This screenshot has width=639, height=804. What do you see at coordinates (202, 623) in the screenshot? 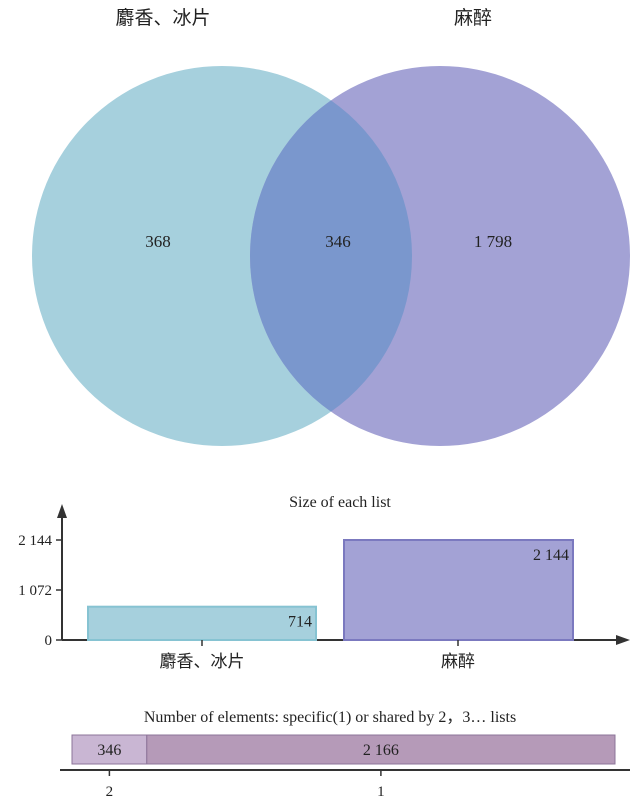
I see `bar-set-a` at bounding box center [202, 623].